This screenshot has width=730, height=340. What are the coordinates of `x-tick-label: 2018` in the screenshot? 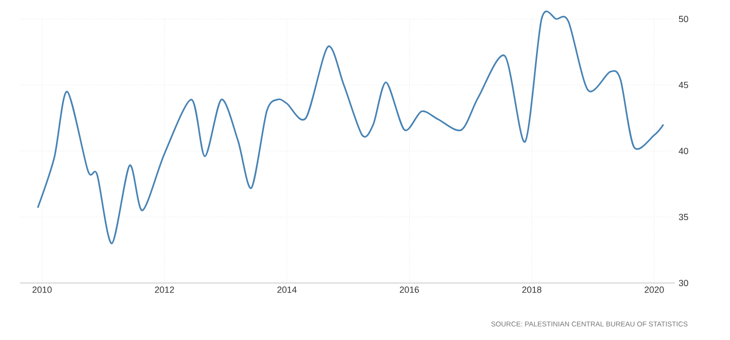 It's located at (532, 289).